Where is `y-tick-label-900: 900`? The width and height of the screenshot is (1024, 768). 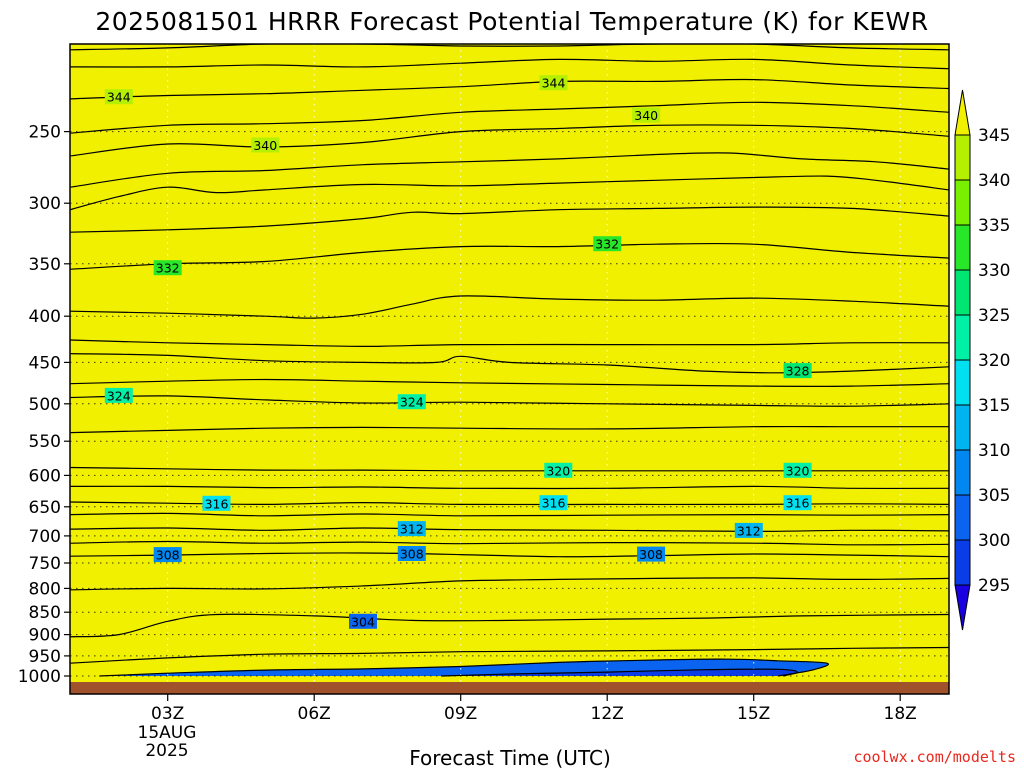
y-tick-label-900: 900 is located at coordinates (45, 636).